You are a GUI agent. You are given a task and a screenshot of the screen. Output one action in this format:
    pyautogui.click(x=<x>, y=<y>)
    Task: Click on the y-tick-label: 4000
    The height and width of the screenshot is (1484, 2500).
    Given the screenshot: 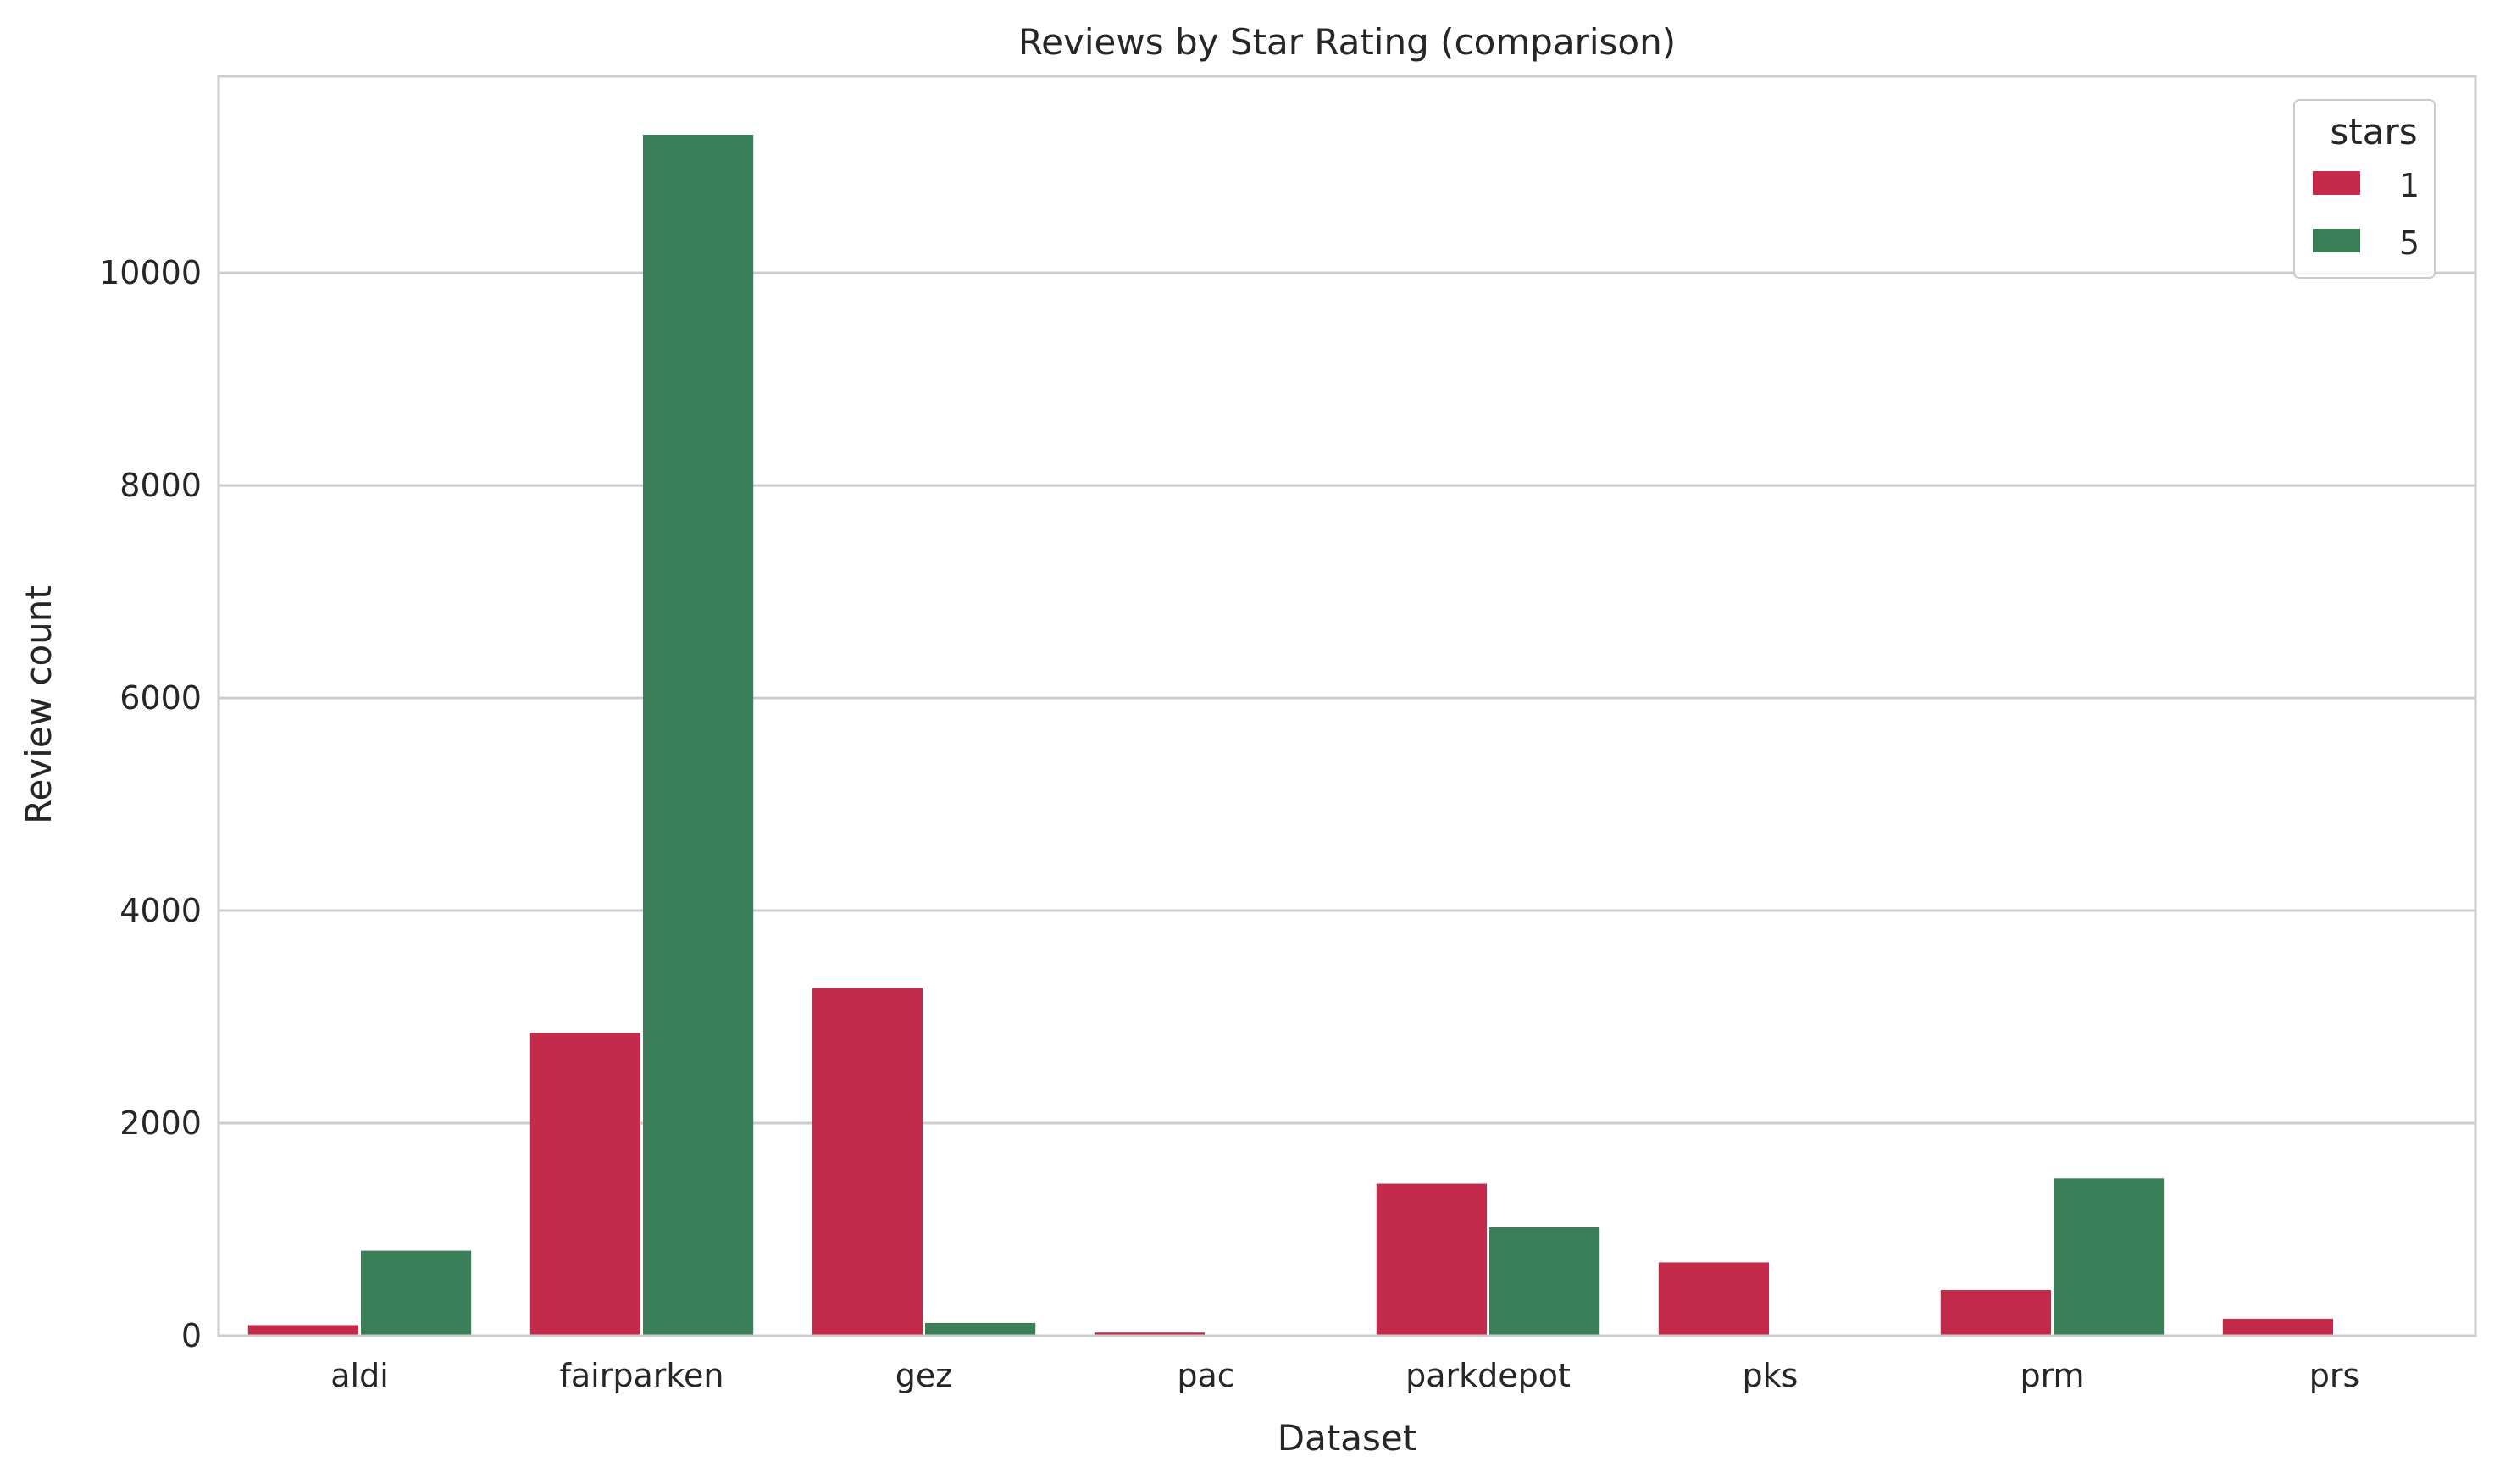 What is the action you would take?
    pyautogui.click(x=160, y=910)
    